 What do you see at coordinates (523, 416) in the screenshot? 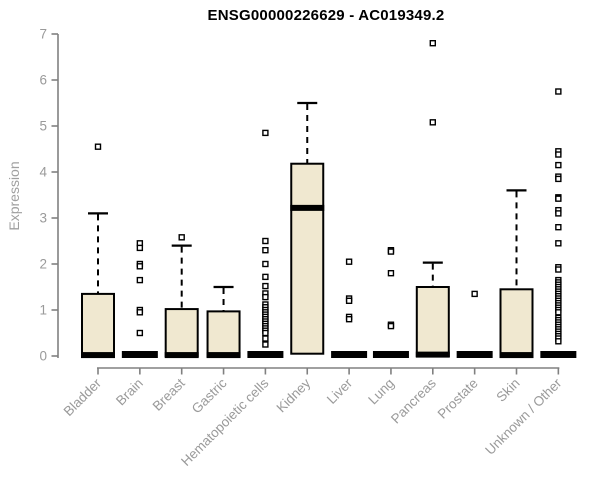
I see `x-tick-label-unknown-other: Unknown / Other` at bounding box center [523, 416].